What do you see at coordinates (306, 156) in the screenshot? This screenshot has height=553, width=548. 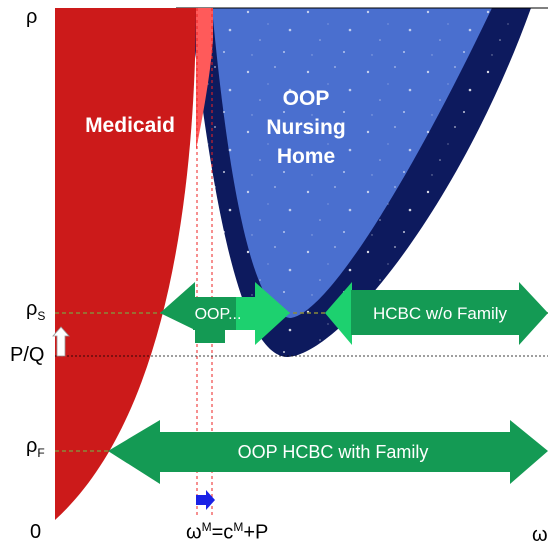 I see `oop-nursing-home-label-3: Home` at bounding box center [306, 156].